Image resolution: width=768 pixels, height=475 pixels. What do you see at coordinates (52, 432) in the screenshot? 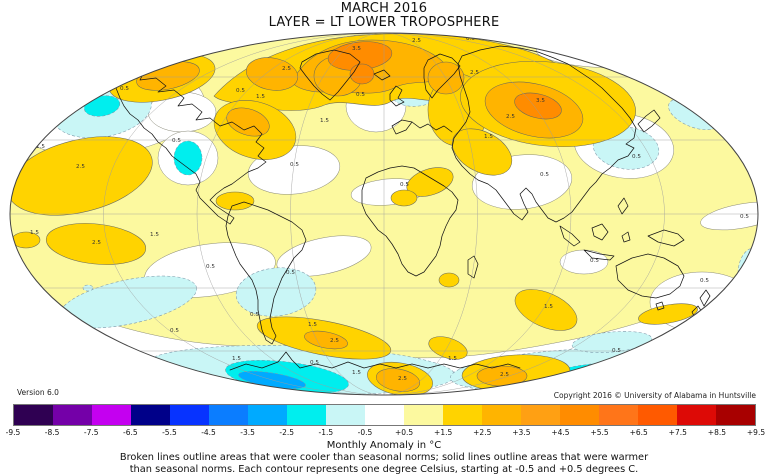
I see `colorbar-tick-label: -8.5` at bounding box center [52, 432].